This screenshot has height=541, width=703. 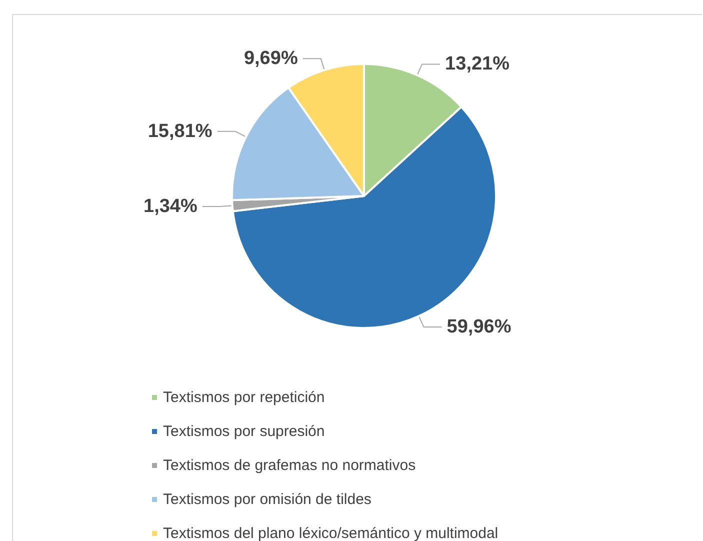 I want to click on data-label: 9,69%, so click(x=271, y=59).